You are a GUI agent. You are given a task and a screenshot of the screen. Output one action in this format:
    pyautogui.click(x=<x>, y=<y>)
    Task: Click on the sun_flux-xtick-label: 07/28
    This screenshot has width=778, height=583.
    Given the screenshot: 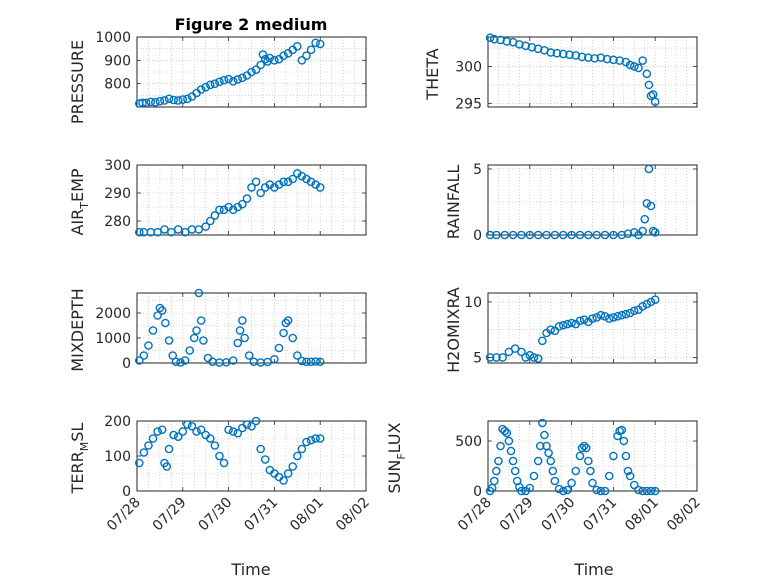 What is the action you would take?
    pyautogui.click(x=475, y=515)
    